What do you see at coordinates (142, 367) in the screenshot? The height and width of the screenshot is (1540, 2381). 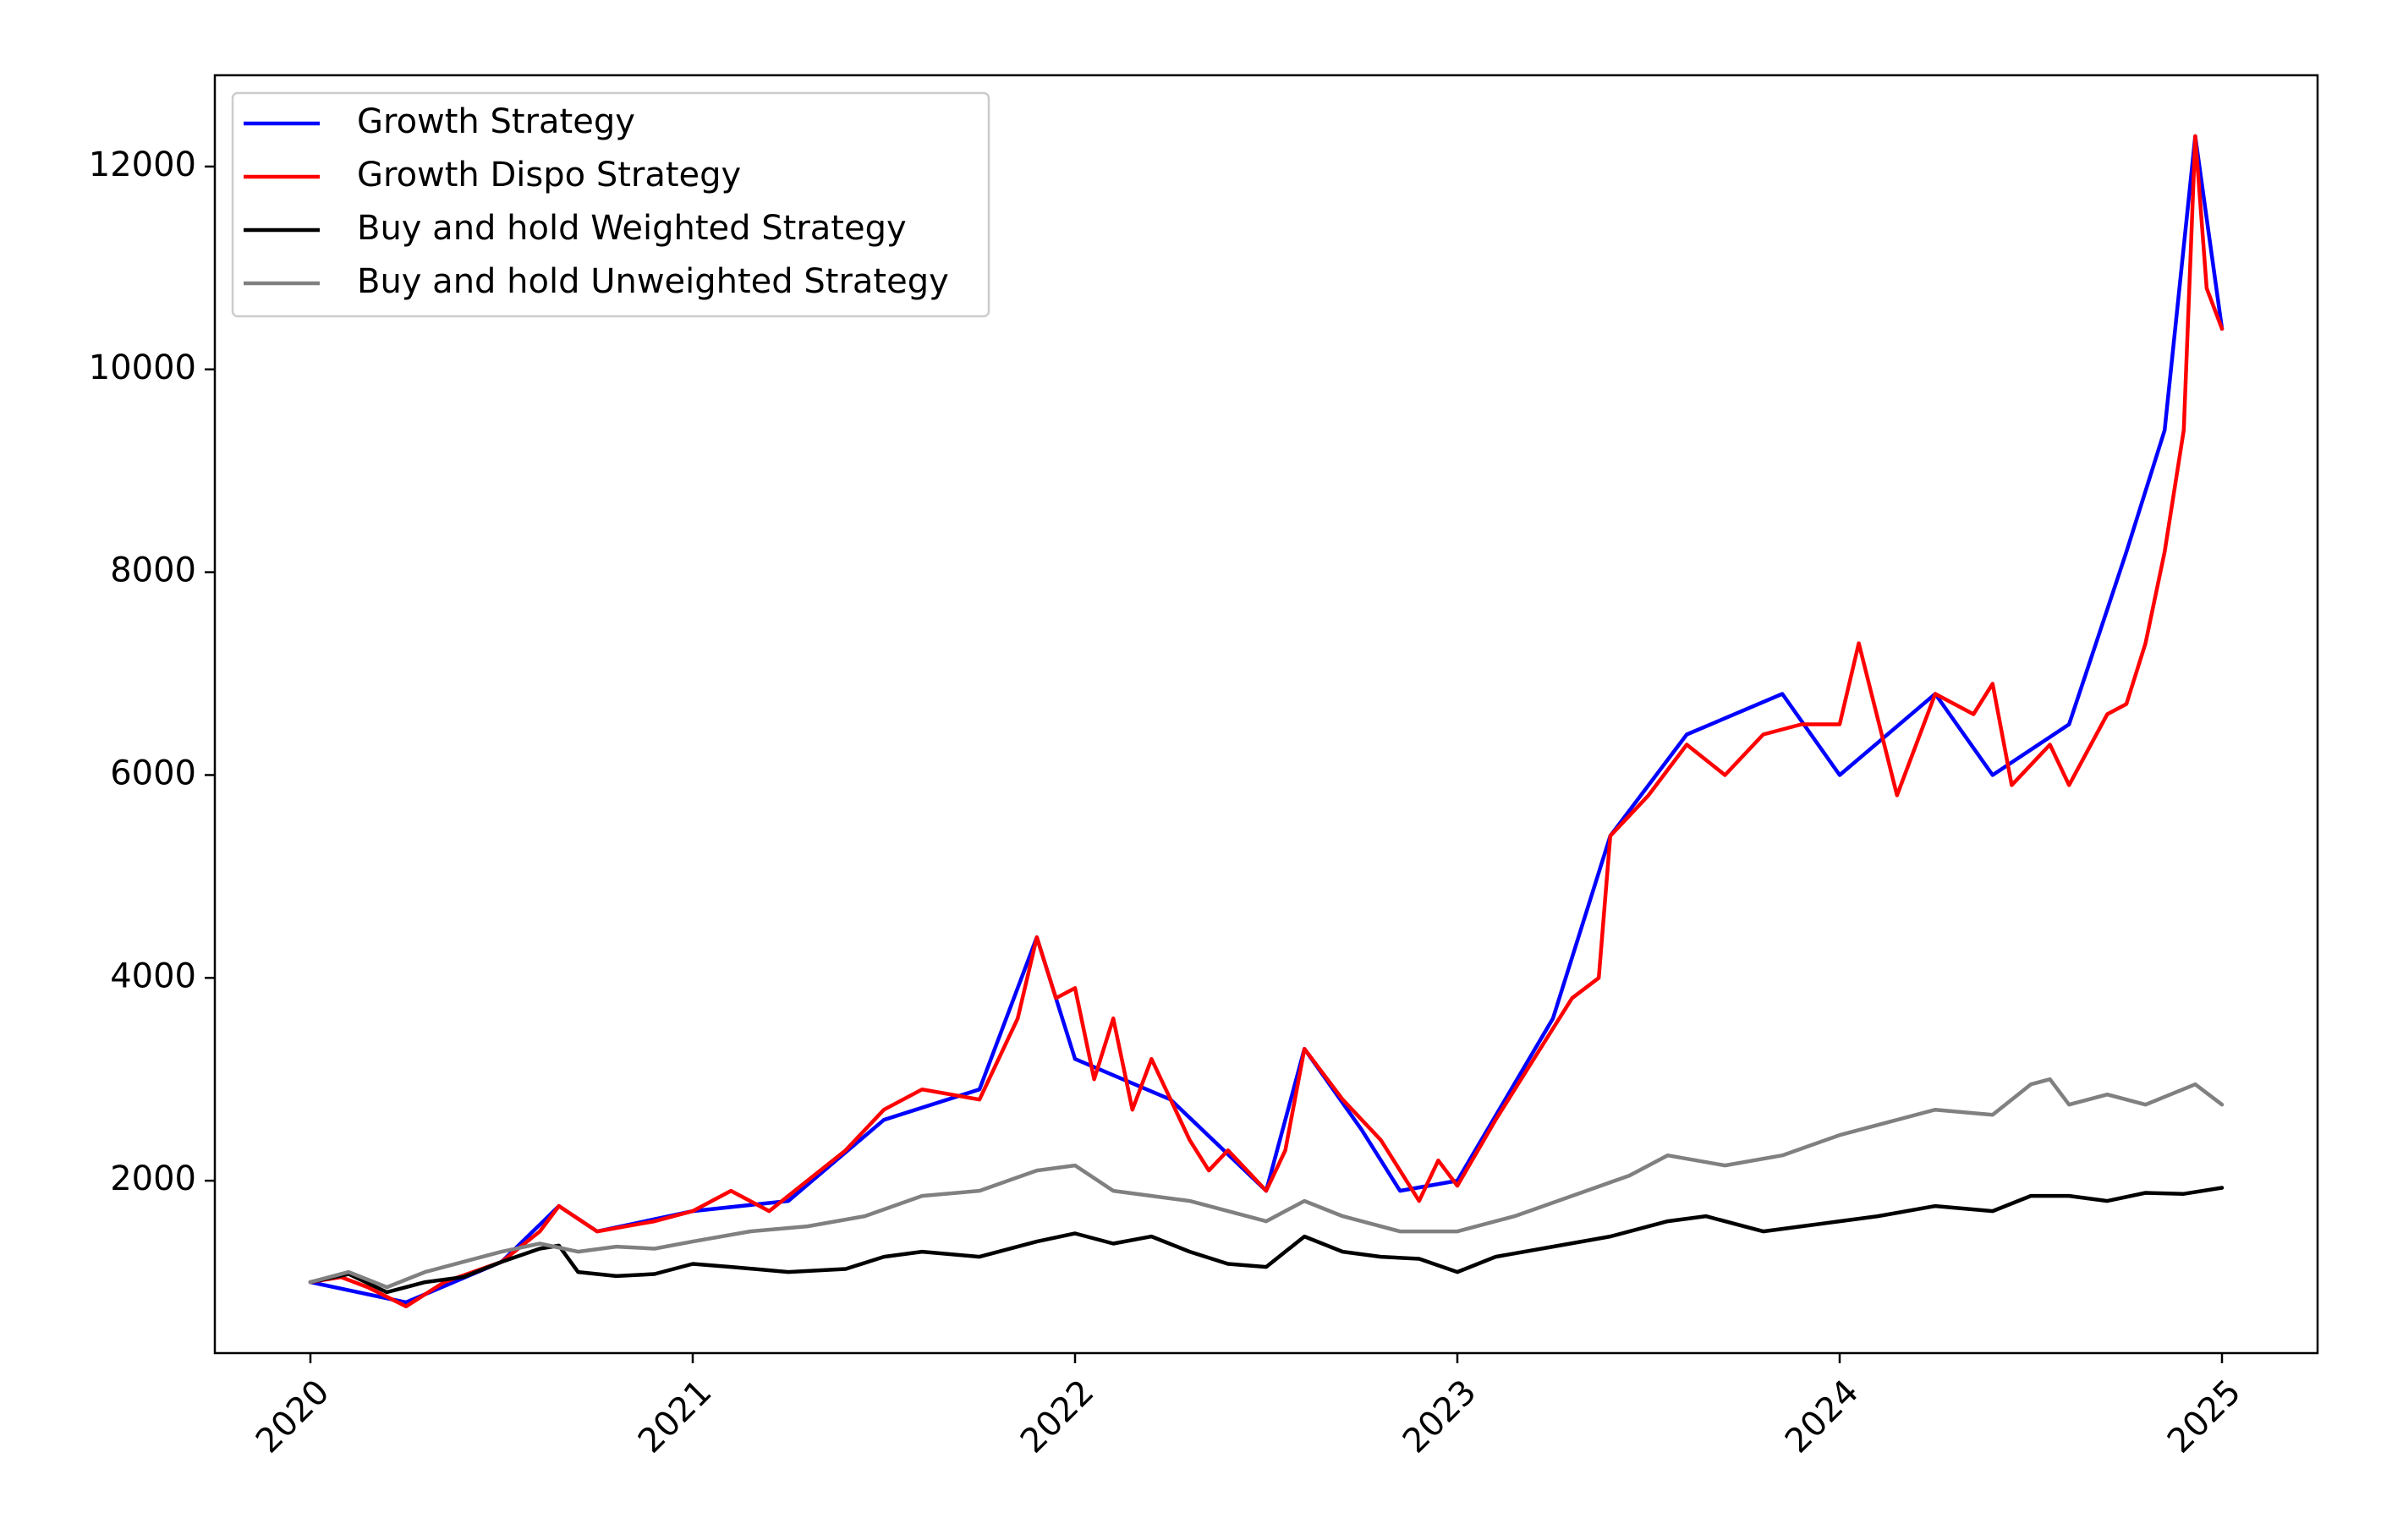 I see `y-tick-label: 10000` at bounding box center [142, 367].